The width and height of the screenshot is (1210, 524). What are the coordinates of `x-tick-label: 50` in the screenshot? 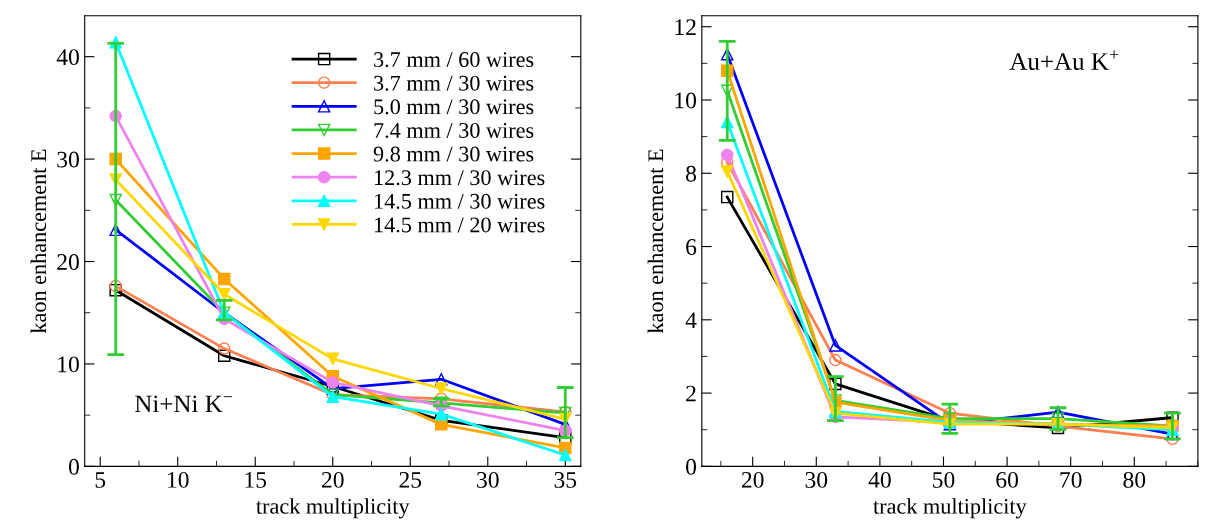 It's located at (944, 479).